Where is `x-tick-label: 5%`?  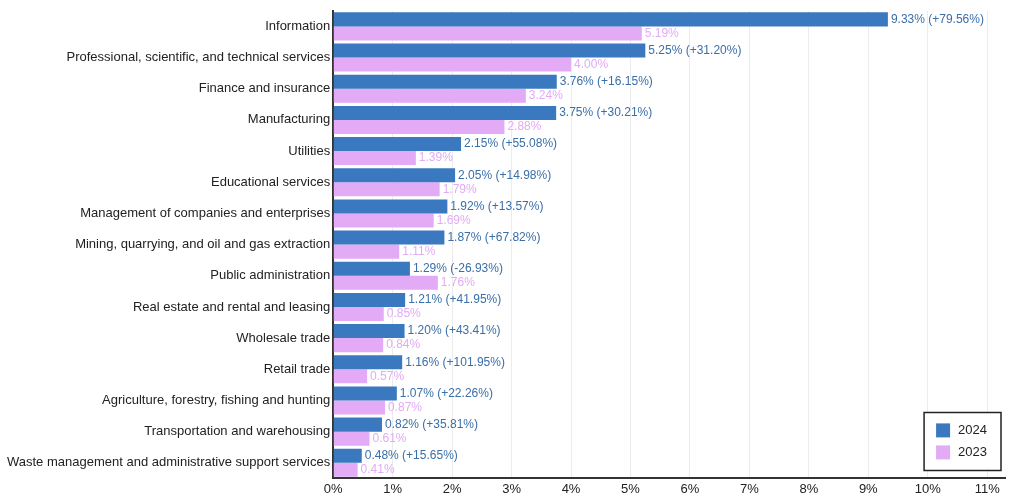 x-tick-label: 5% is located at coordinates (631, 488).